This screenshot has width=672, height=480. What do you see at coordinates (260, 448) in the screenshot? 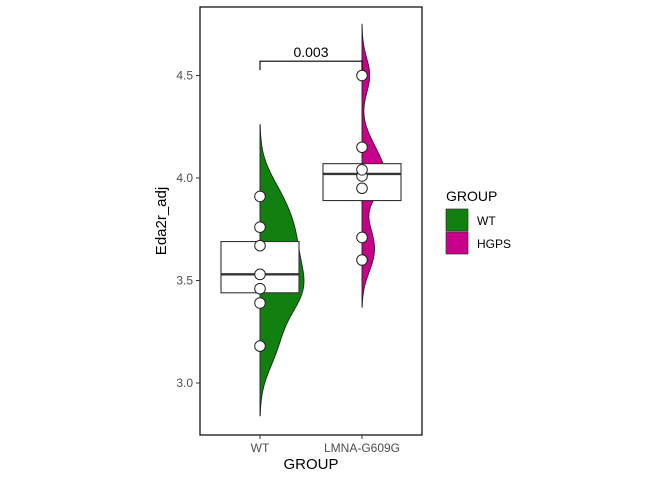
I see `x-tick-label: WT` at bounding box center [260, 448].